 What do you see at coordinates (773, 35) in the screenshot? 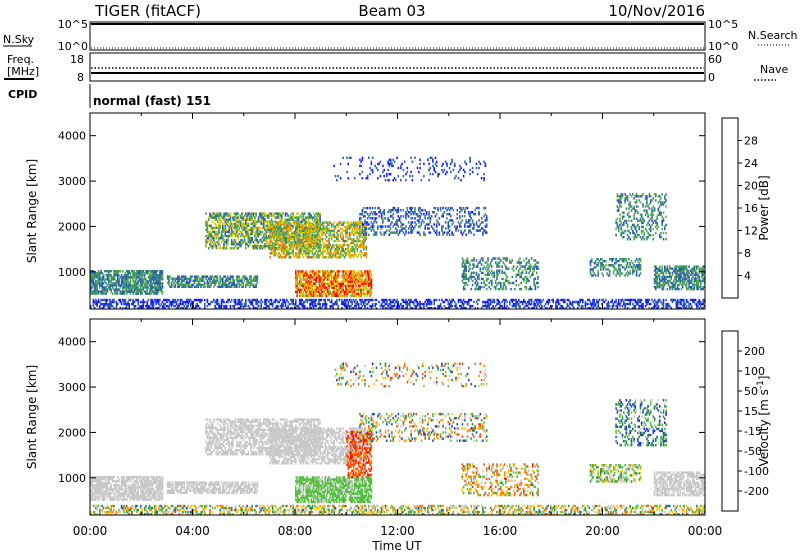
I see `nsearch-label: N.Search` at bounding box center [773, 35].